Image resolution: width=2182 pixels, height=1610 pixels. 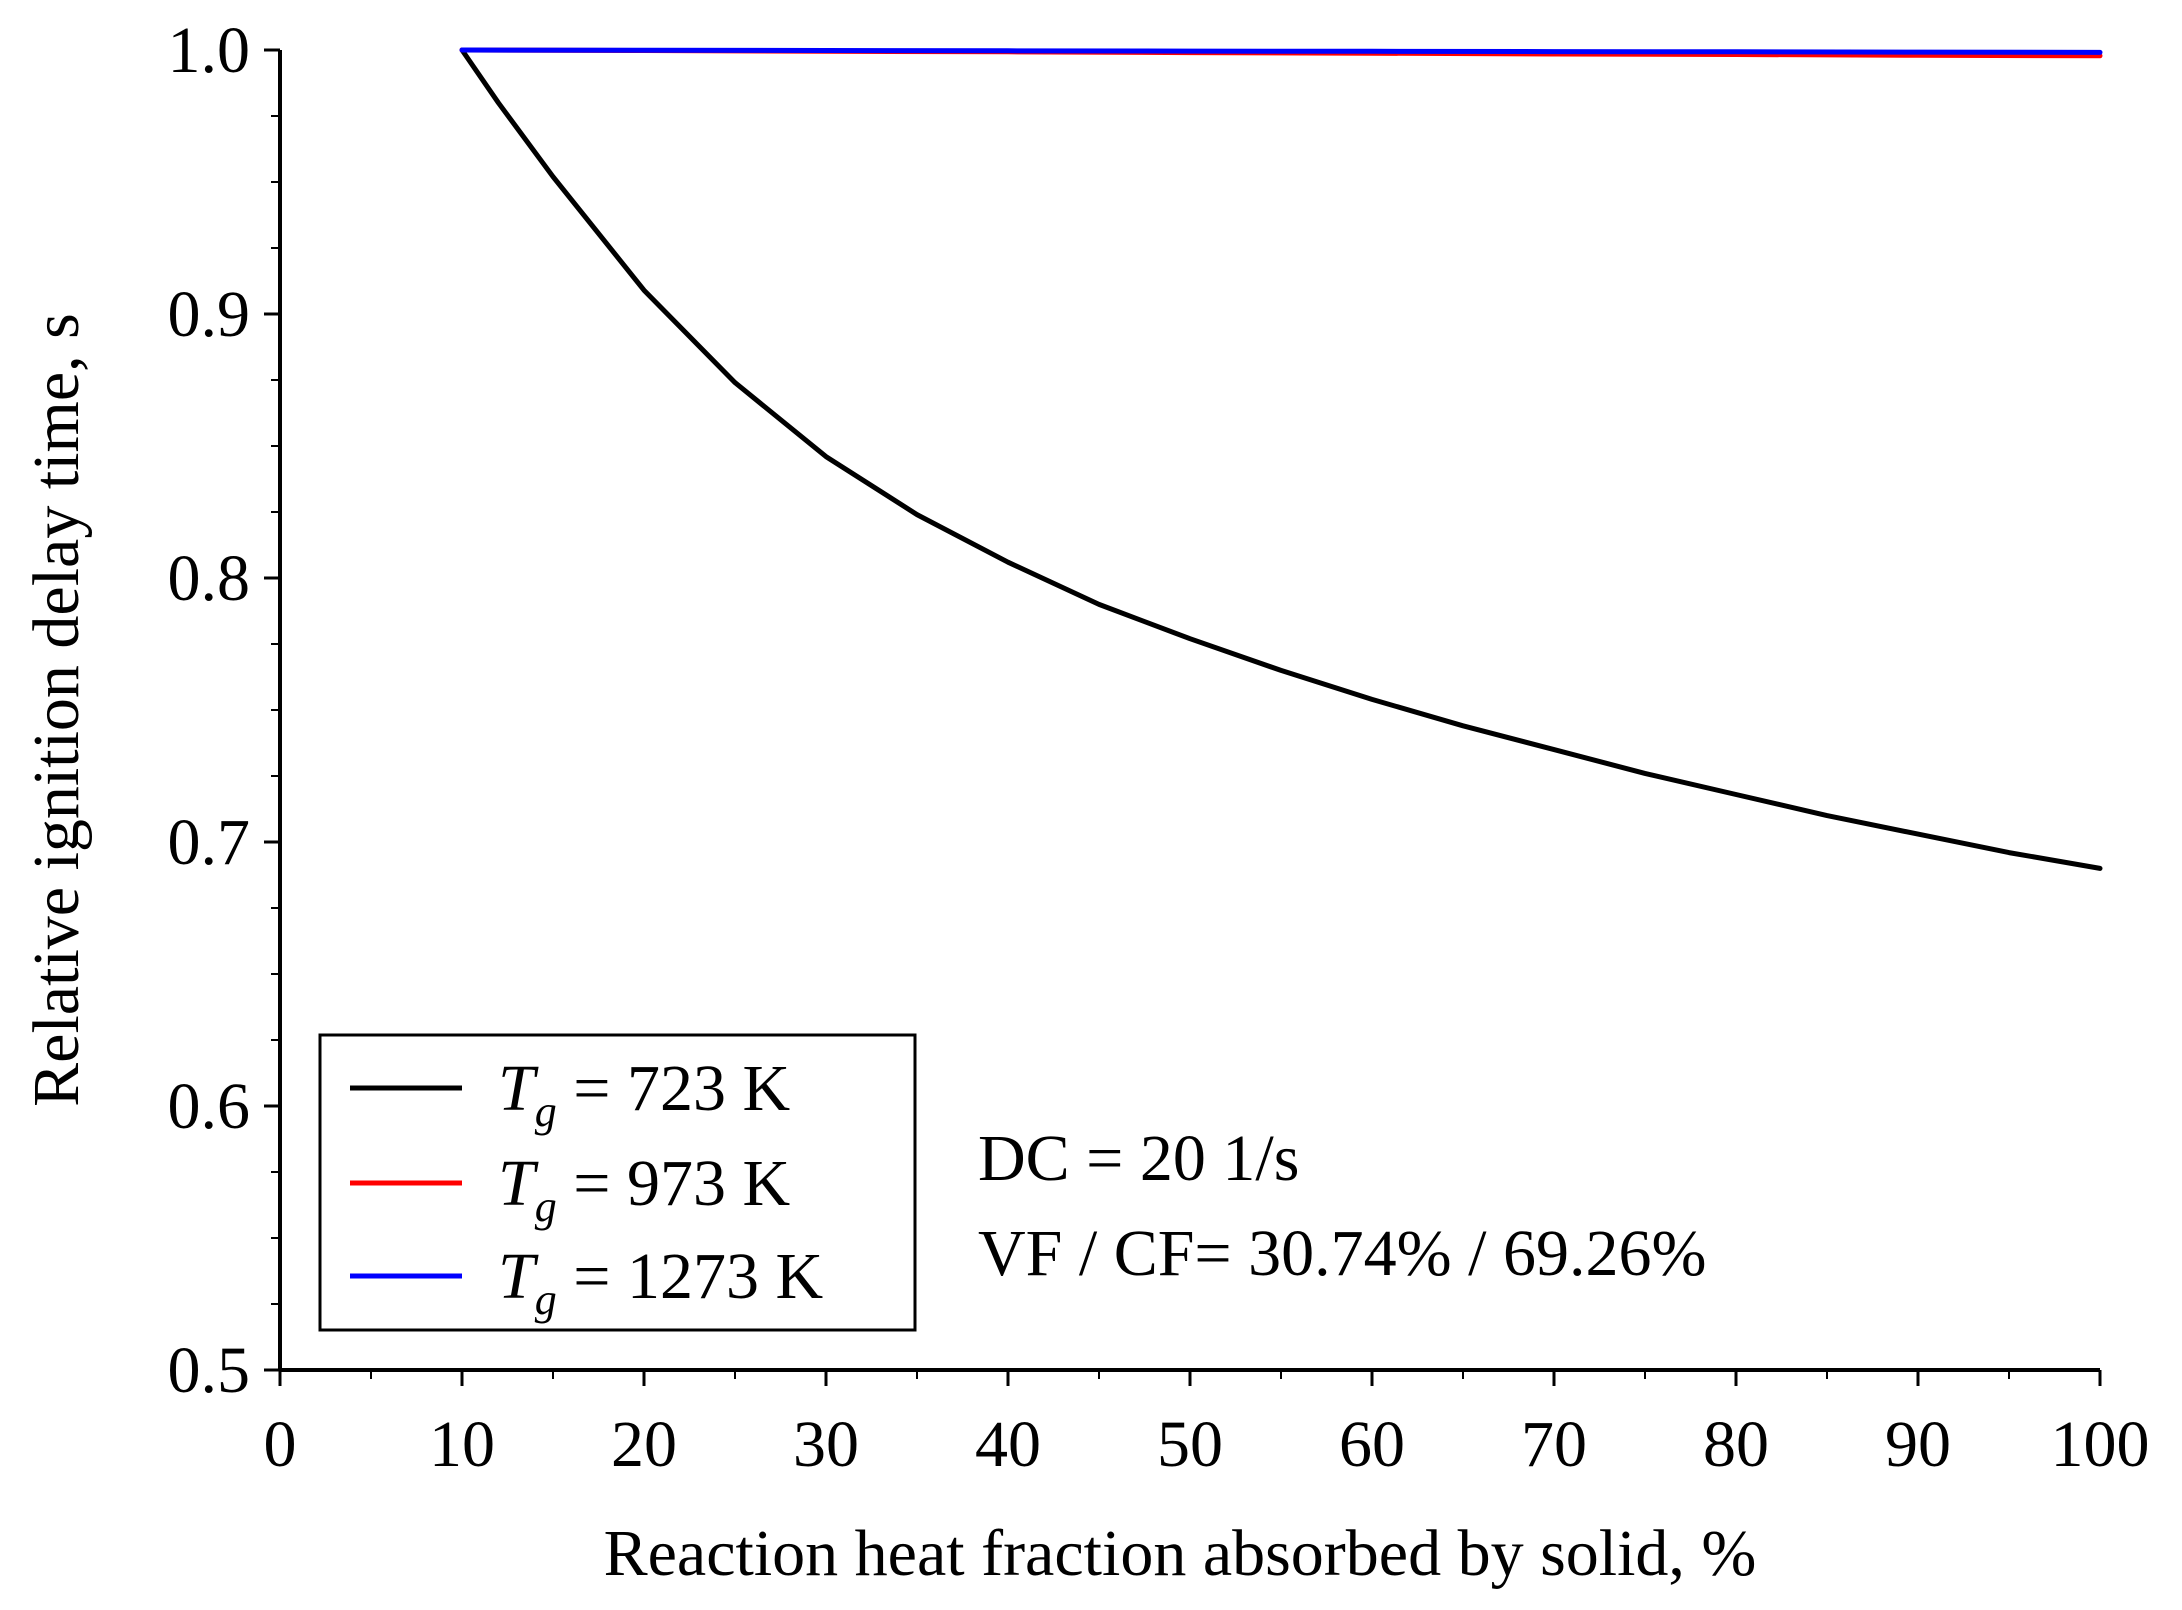 What do you see at coordinates (644, 1094) in the screenshot?
I see `legend-label-0: Tg = 723 K` at bounding box center [644, 1094].